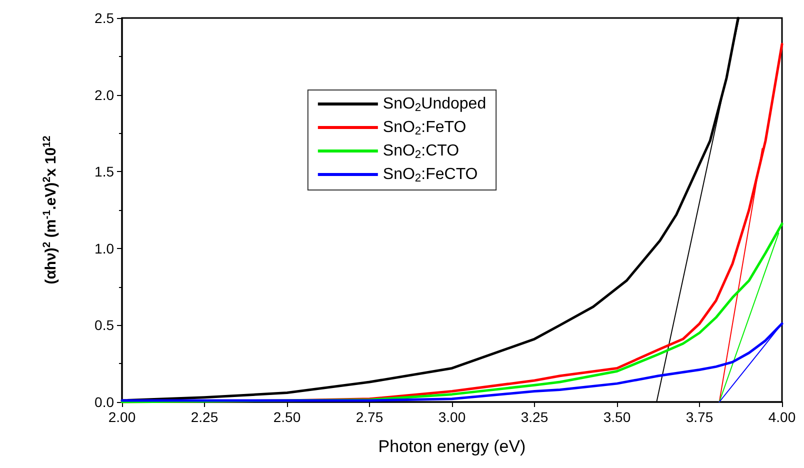  I want to click on y-tick-label: 1.0, so click(104, 248).